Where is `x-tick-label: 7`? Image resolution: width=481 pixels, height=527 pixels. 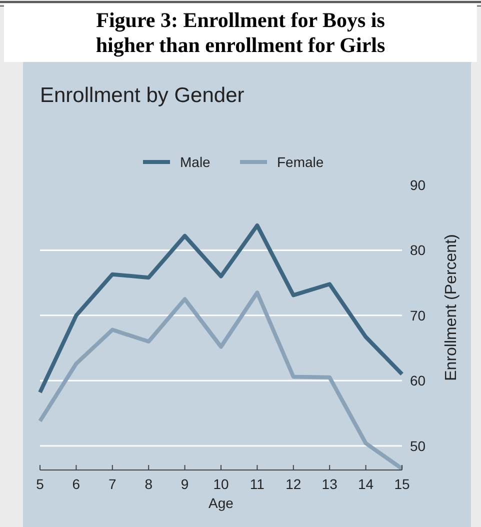
x-tick-label: 7 is located at coordinates (112, 484).